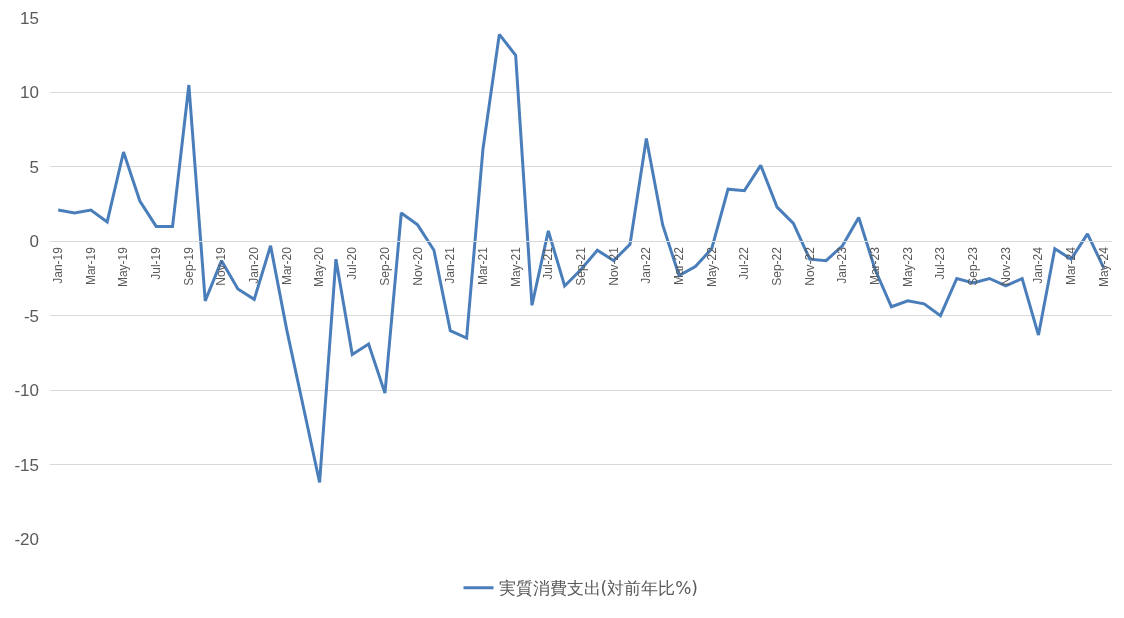 Image resolution: width=1124 pixels, height=618 pixels. What do you see at coordinates (286, 266) in the screenshot?
I see `x-tick-label: Mar-20` at bounding box center [286, 266].